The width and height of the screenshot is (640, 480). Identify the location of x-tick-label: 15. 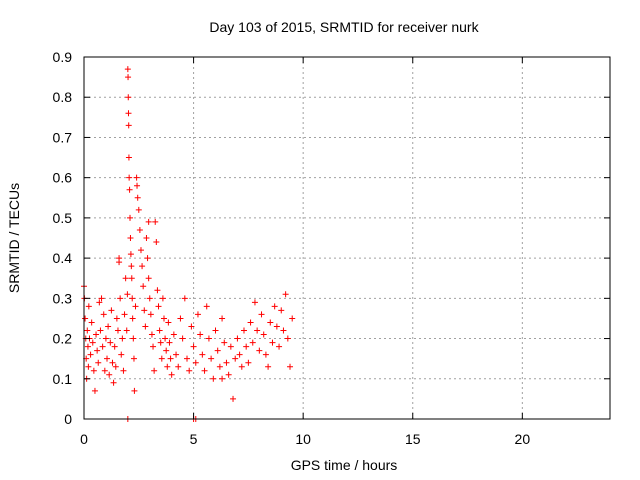
(413, 439).